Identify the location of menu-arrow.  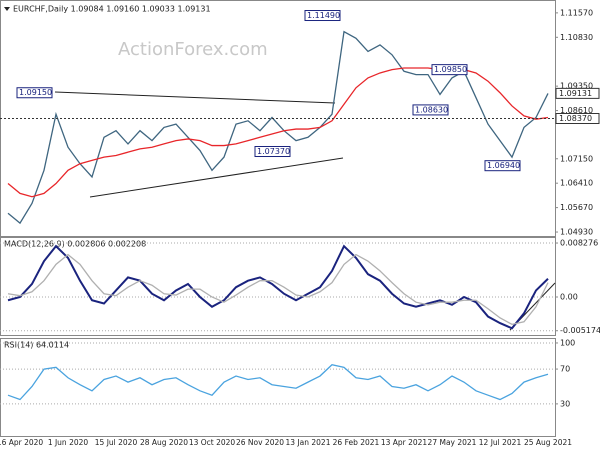
(7, 9).